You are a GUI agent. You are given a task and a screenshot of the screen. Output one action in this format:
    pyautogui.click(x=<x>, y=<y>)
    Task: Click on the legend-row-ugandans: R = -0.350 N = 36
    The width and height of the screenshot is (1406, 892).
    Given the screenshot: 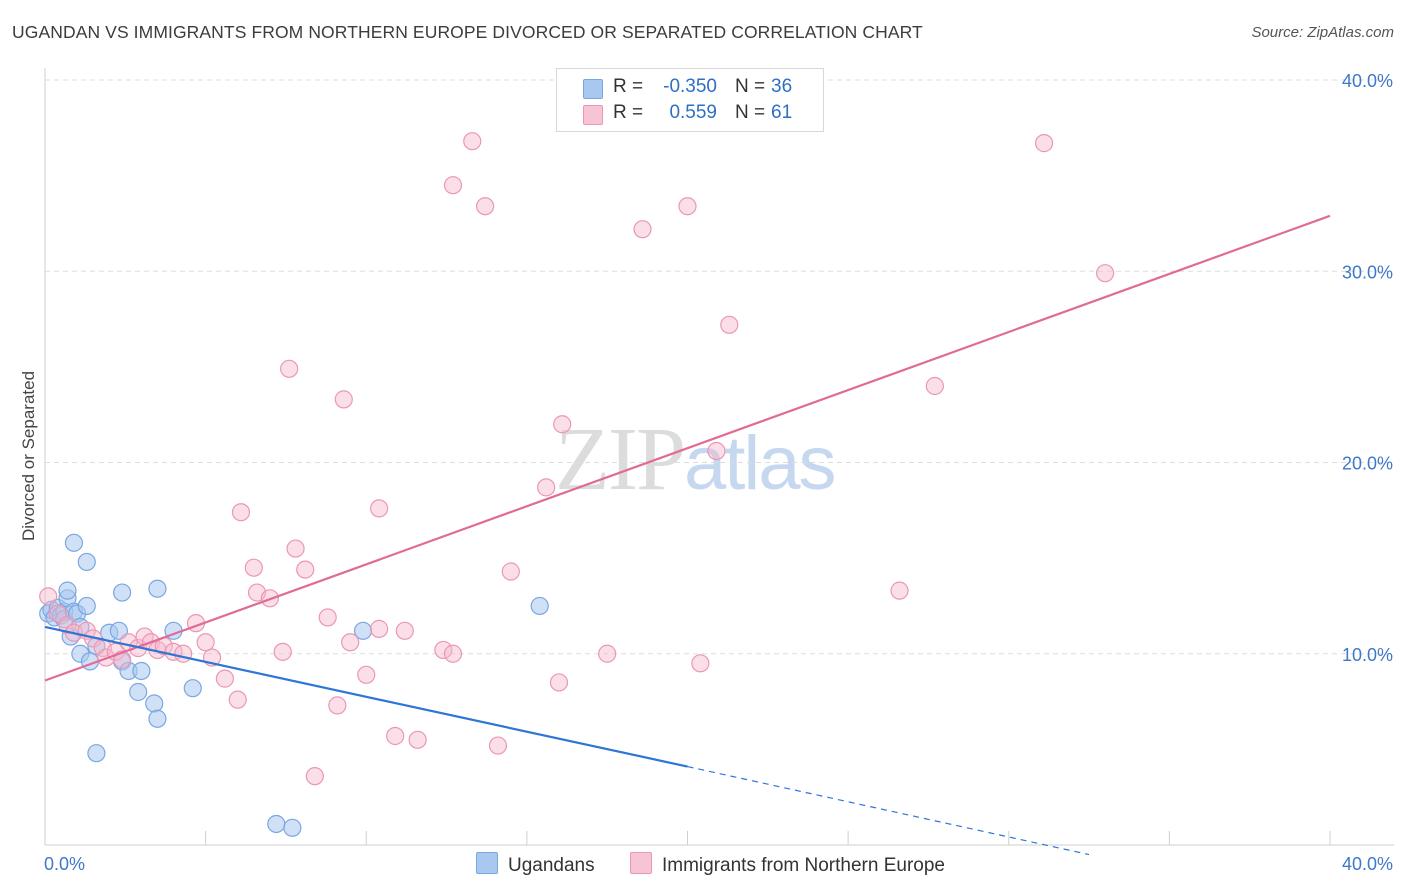 What is the action you would take?
    pyautogui.click(x=690, y=88)
    